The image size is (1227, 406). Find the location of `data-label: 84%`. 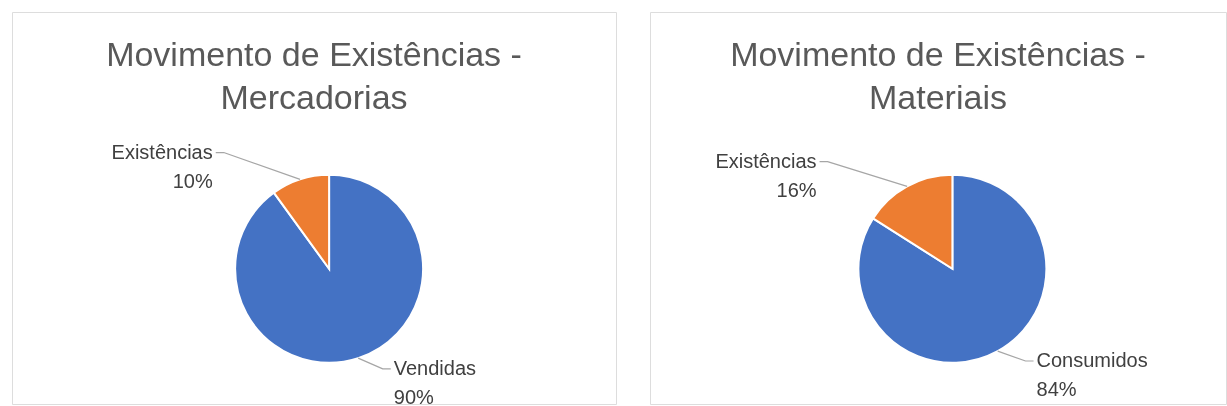

data-label: 84% is located at coordinates (1056, 389).